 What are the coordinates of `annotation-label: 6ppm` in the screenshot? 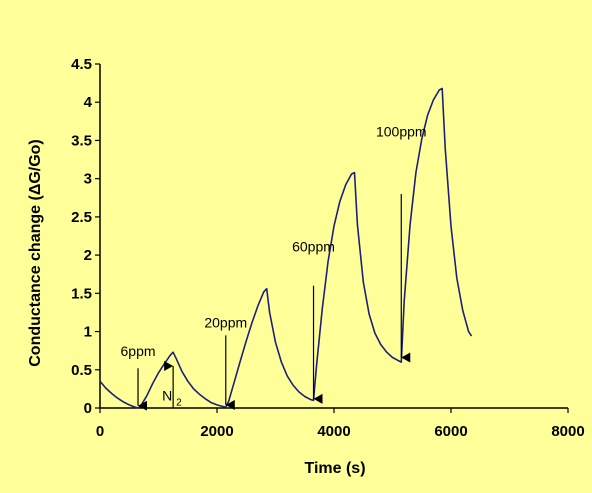 It's located at (138, 351).